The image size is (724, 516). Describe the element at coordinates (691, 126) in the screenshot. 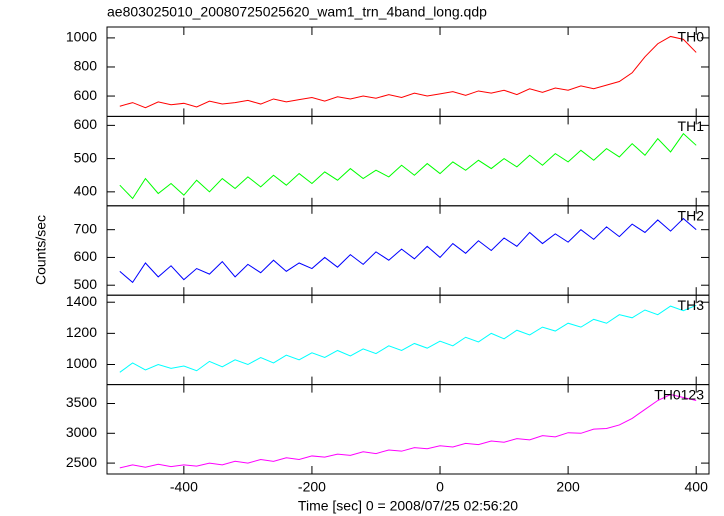

I see `series-label: TH1` at that location.